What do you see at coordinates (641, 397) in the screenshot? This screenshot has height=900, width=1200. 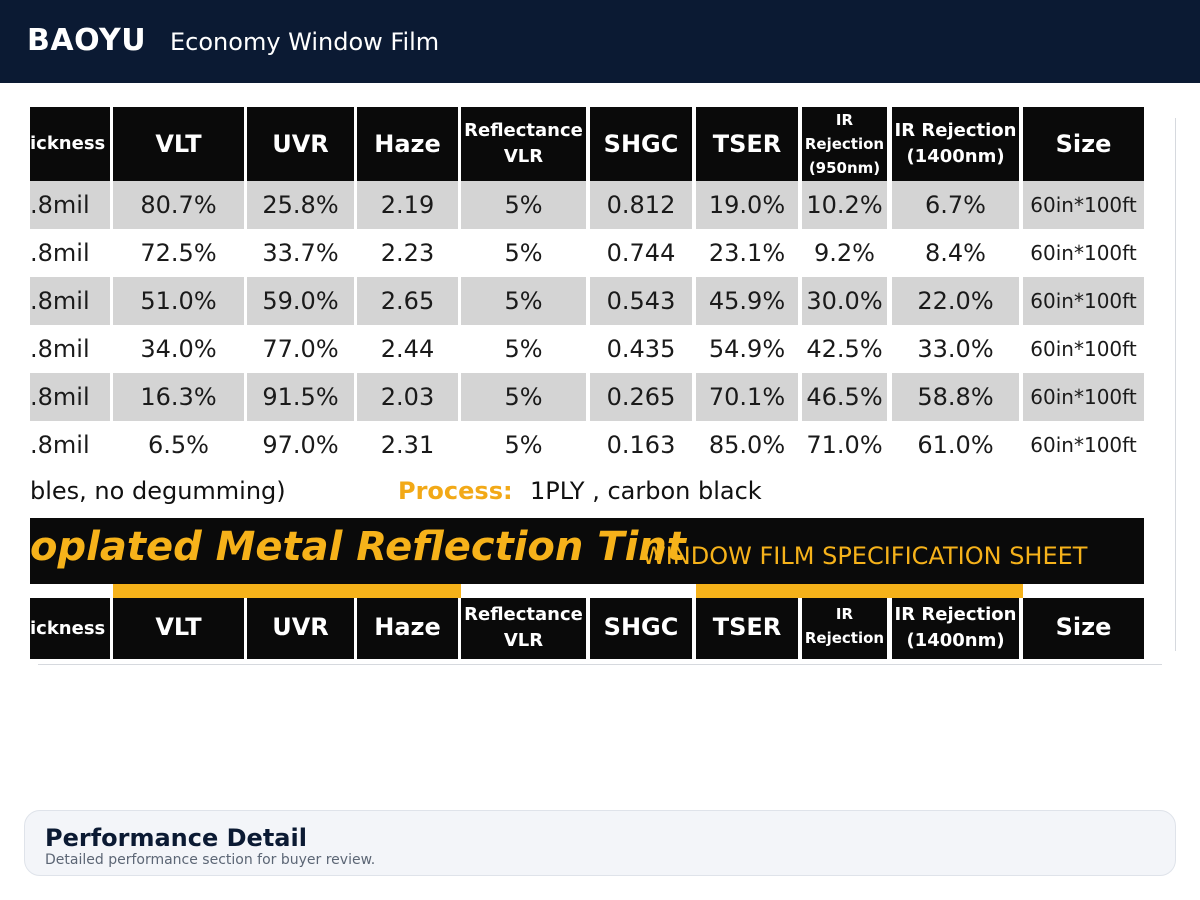 I see `cell-shgc: 0.265` at bounding box center [641, 397].